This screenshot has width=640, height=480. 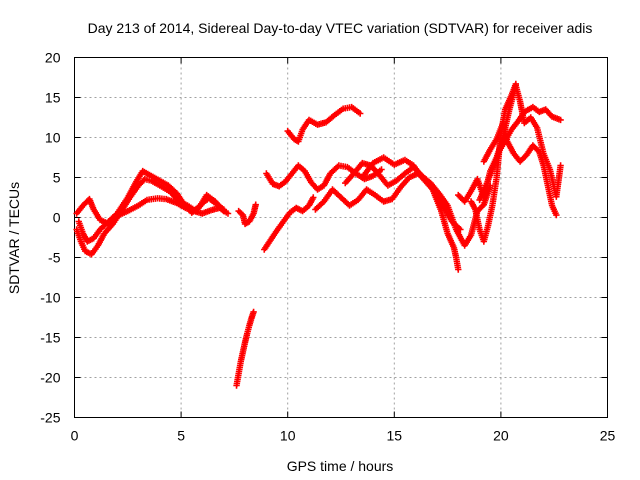 I want to click on y-tick-label: -25, so click(x=50, y=418).